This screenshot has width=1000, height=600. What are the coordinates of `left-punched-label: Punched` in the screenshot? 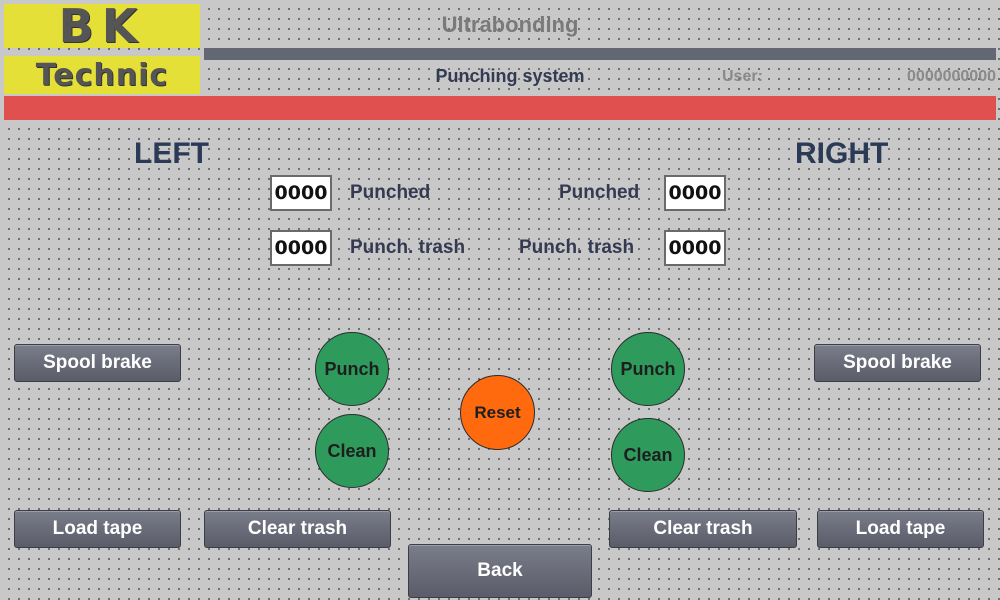 It's located at (390, 192).